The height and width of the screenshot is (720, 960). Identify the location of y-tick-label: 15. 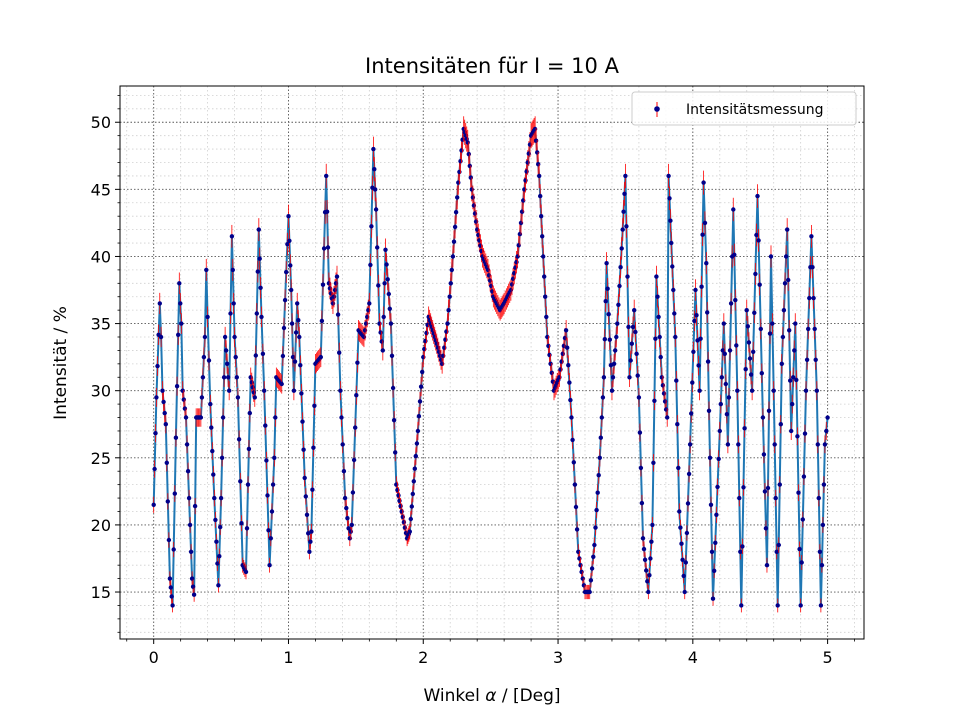
(101, 592).